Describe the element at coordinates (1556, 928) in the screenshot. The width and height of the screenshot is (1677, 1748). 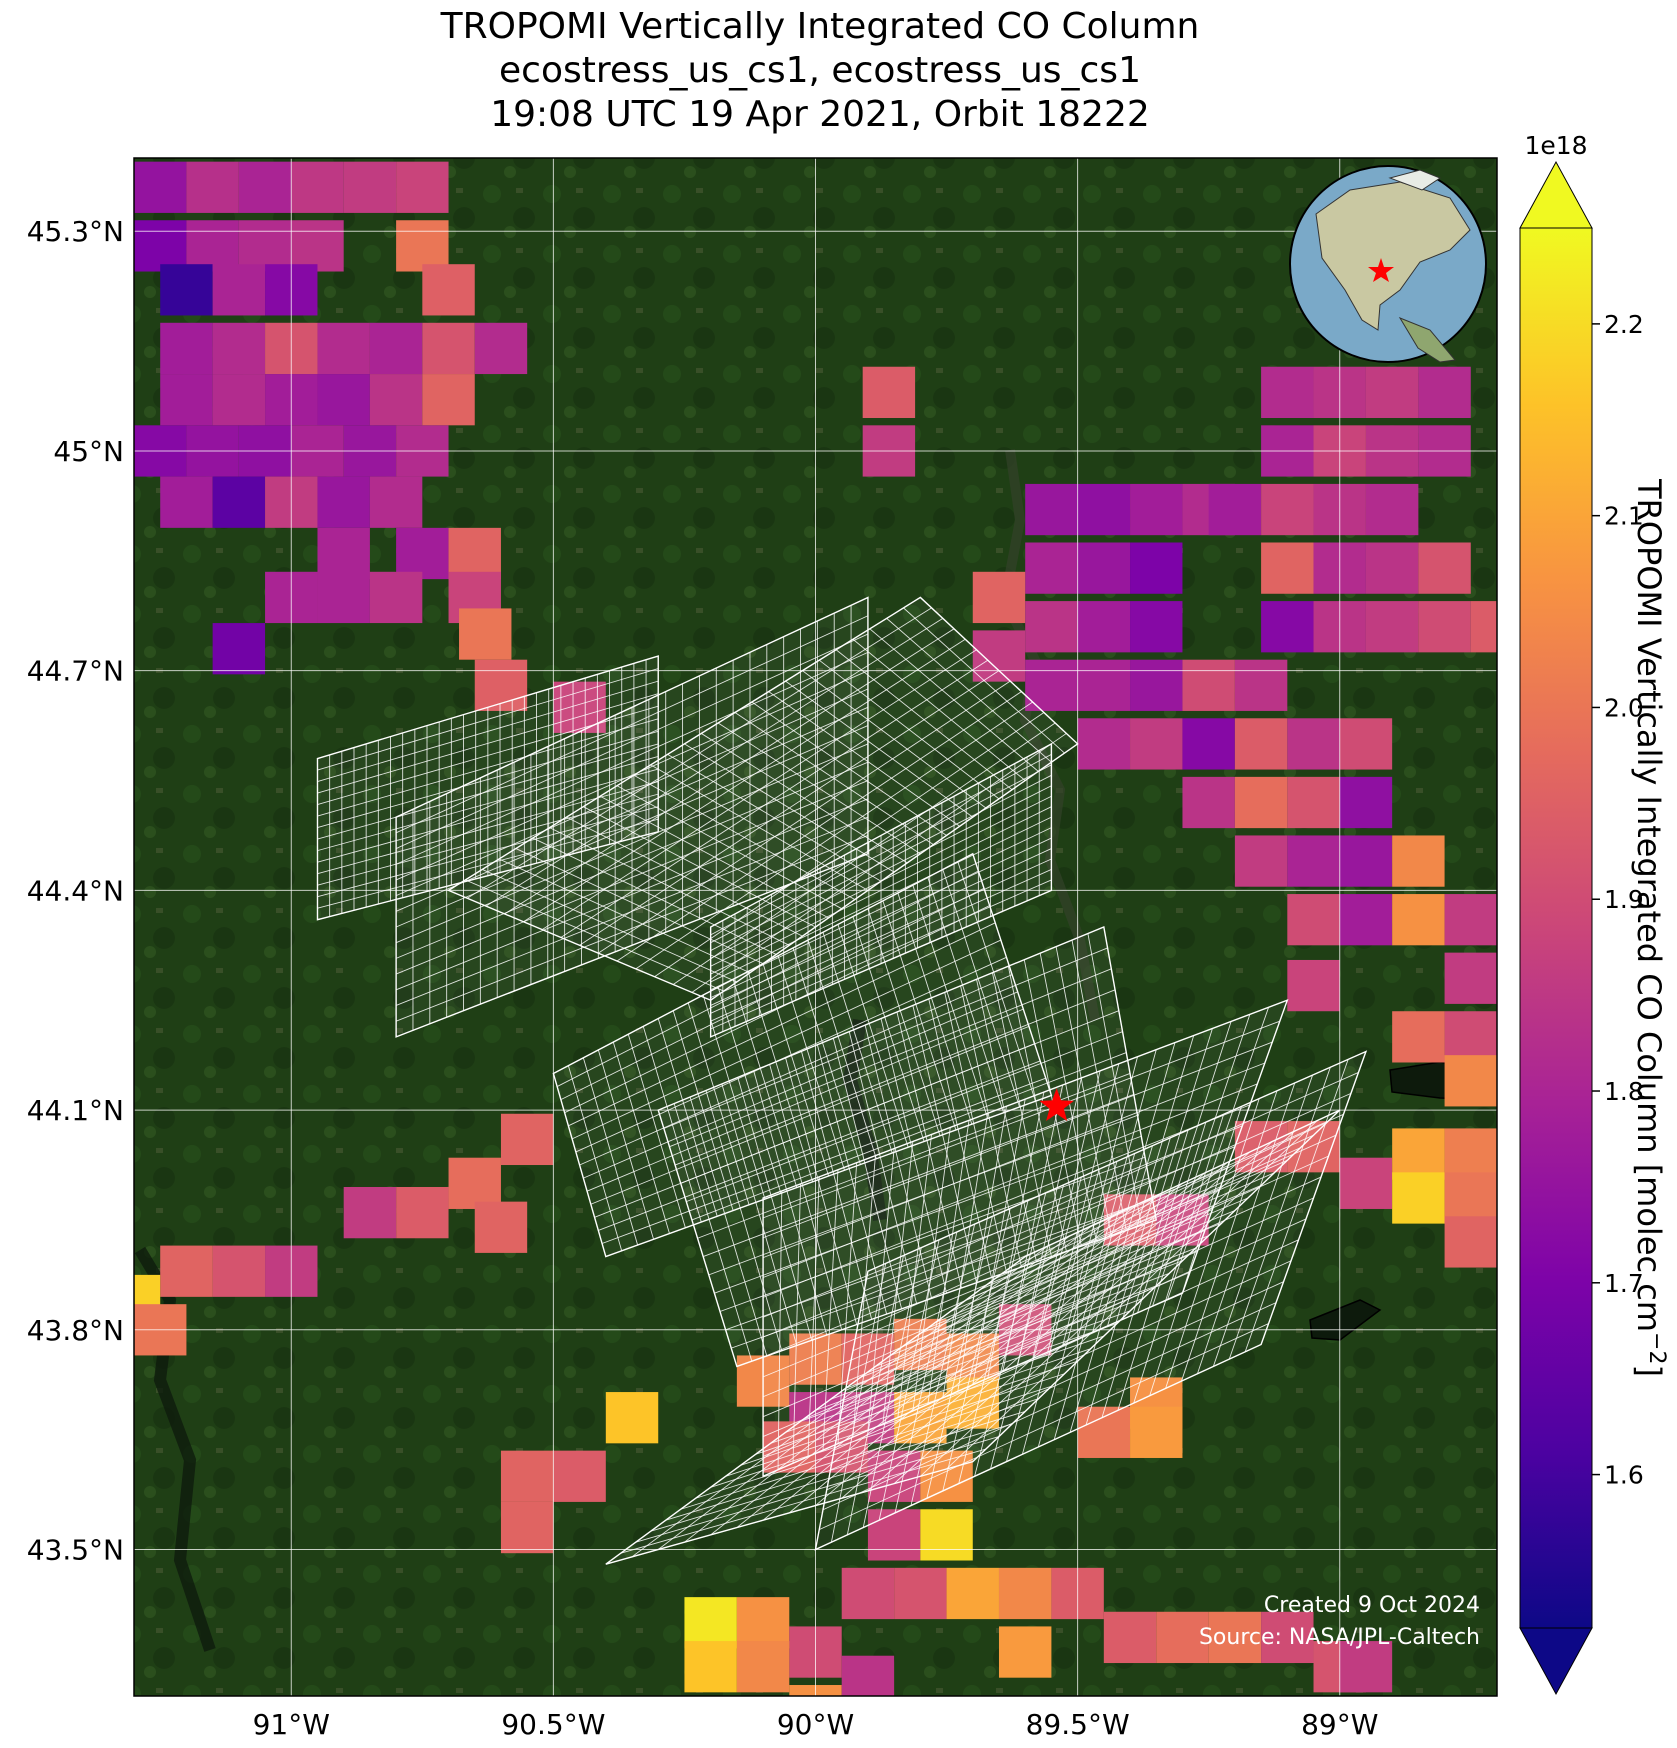
I see `colorbar-gradient` at that location.